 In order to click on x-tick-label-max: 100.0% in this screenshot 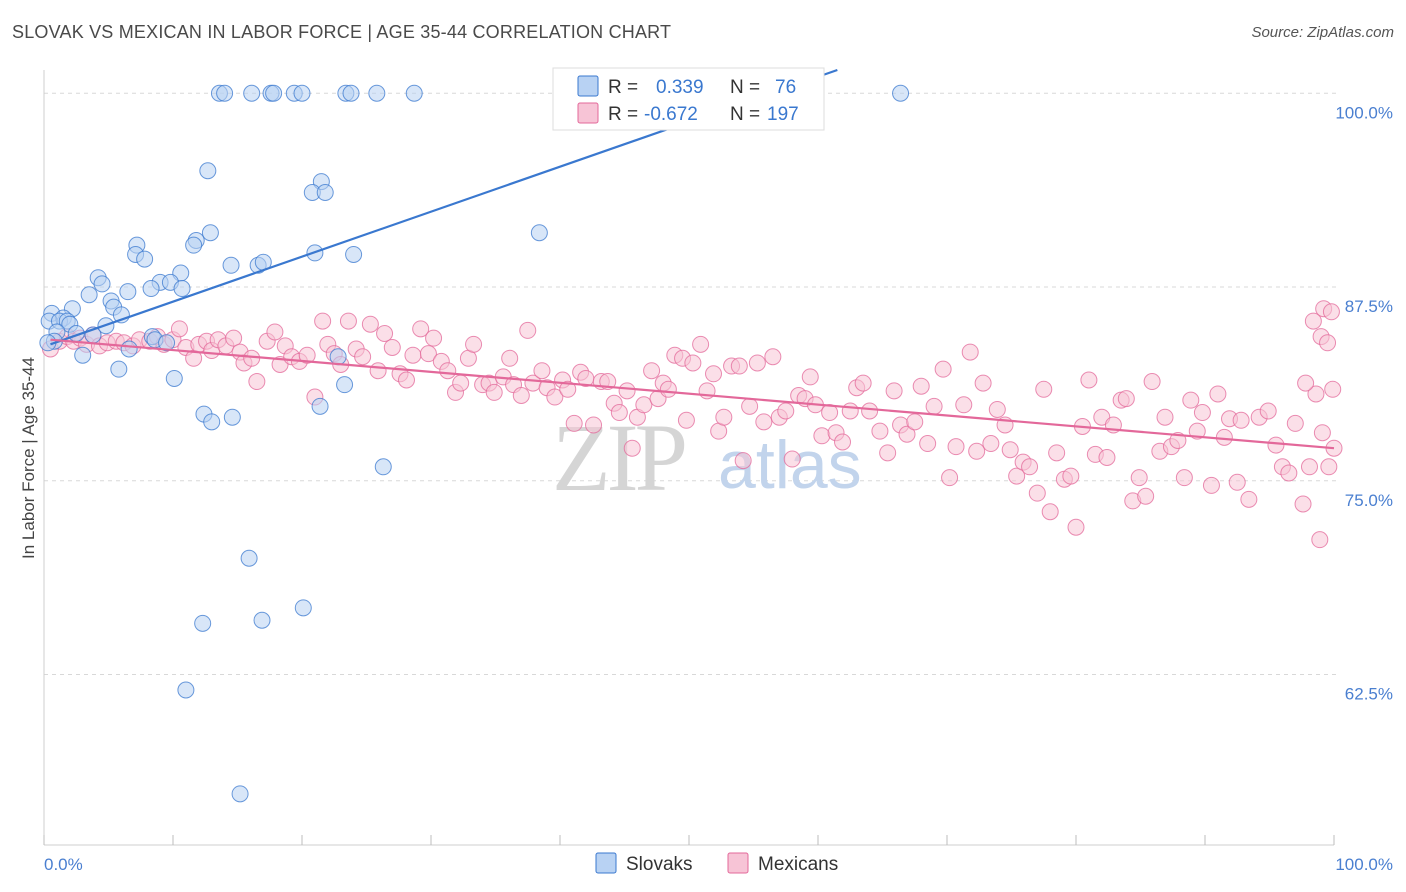, I will do `click(1364, 864)`.